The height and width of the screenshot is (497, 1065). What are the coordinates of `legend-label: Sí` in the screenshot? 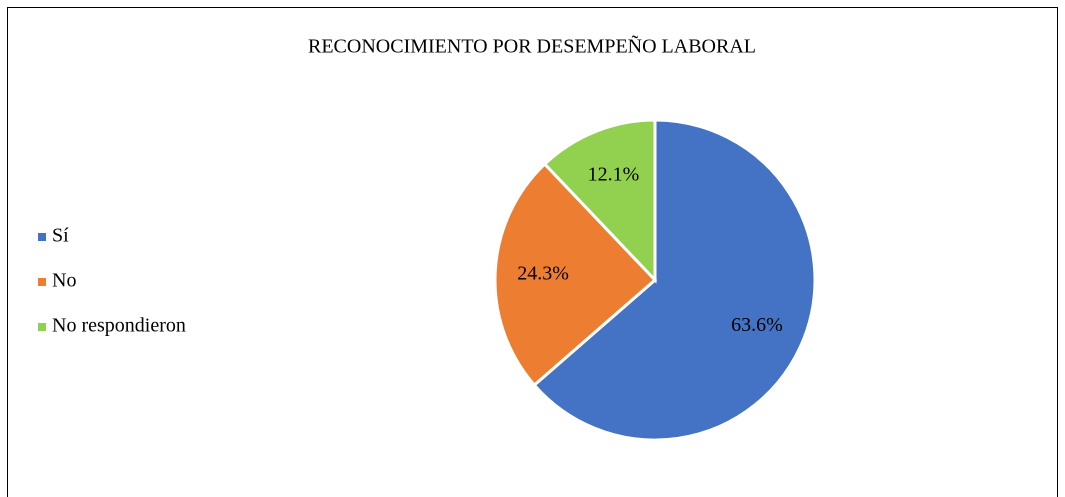 It's located at (60, 236).